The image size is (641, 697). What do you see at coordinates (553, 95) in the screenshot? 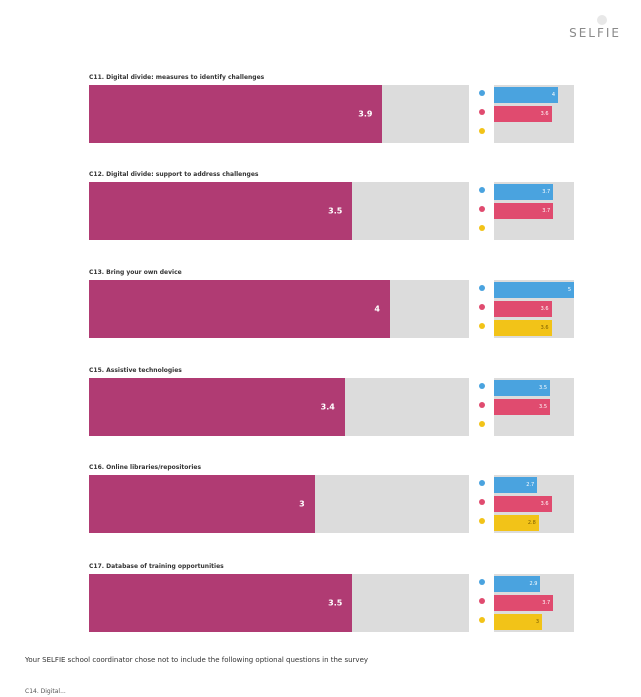
I see `breakdown-value: 4` at bounding box center [553, 95].